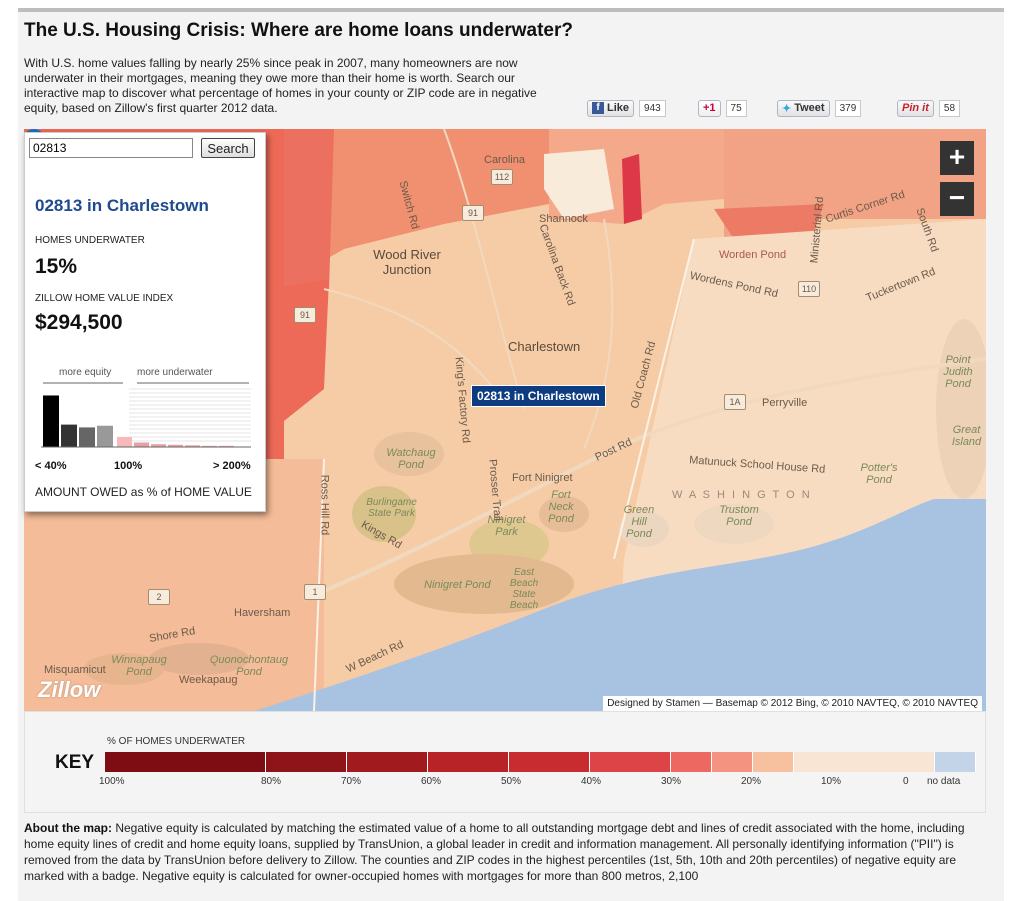  Describe the element at coordinates (69, 689) in the screenshot. I see `zillow-logo: Zillow` at that location.